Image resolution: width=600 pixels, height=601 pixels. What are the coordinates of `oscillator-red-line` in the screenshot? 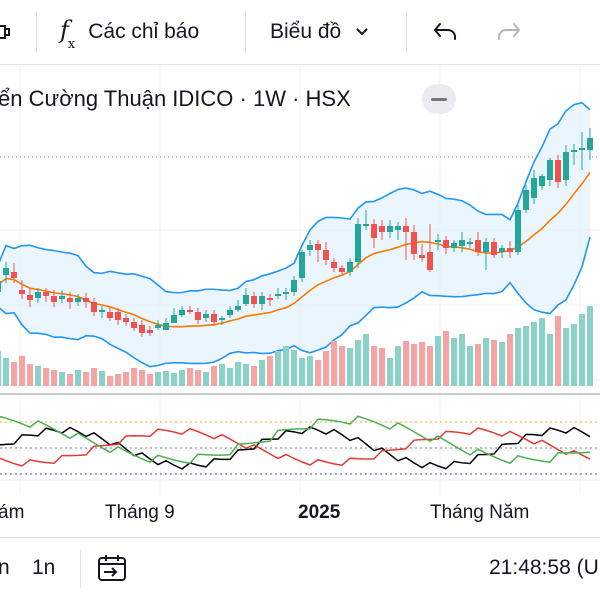 It's located at (295, 447).